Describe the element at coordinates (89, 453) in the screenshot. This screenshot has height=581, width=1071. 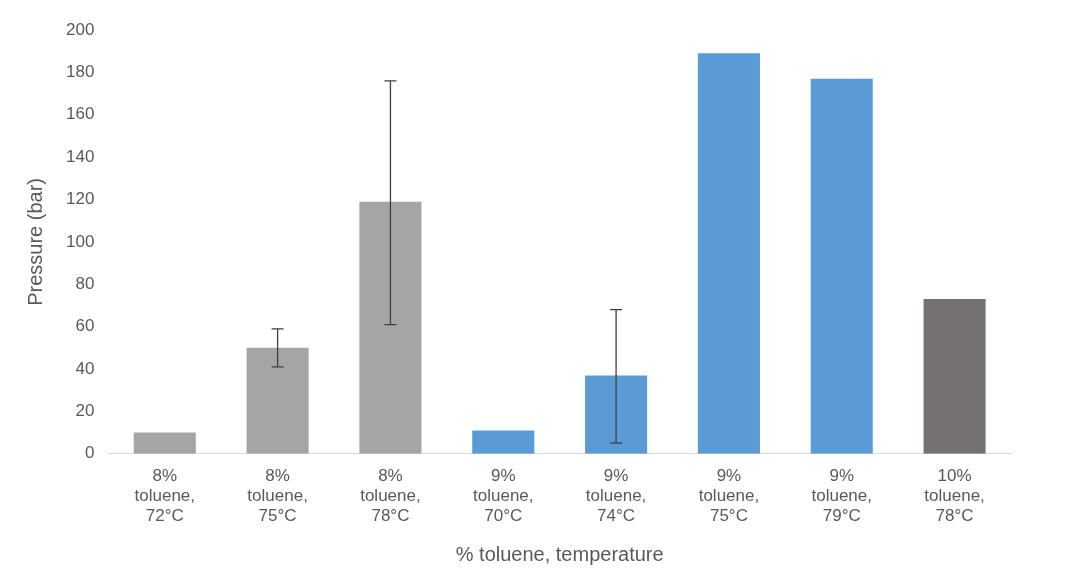
I see `y-tick-label: 0` at that location.